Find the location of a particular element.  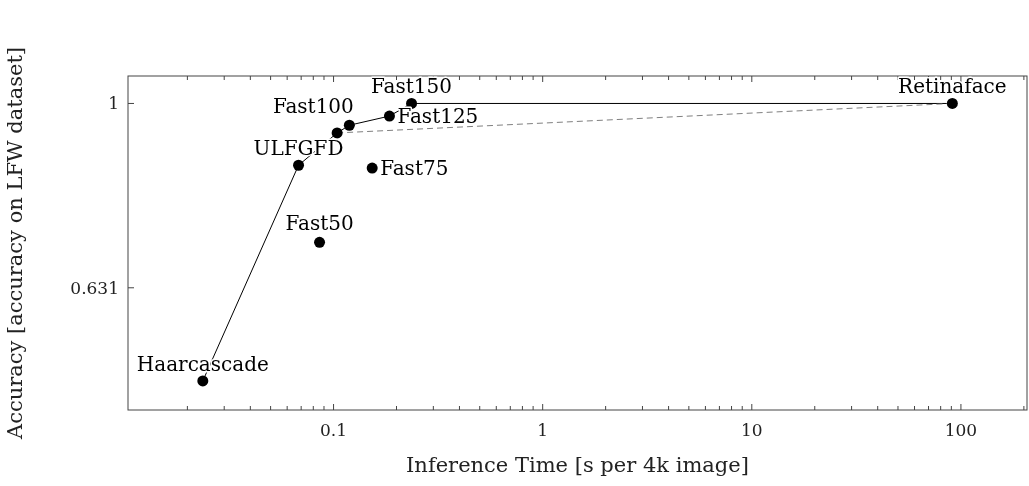

annotation: Retinaface is located at coordinates (952, 86).